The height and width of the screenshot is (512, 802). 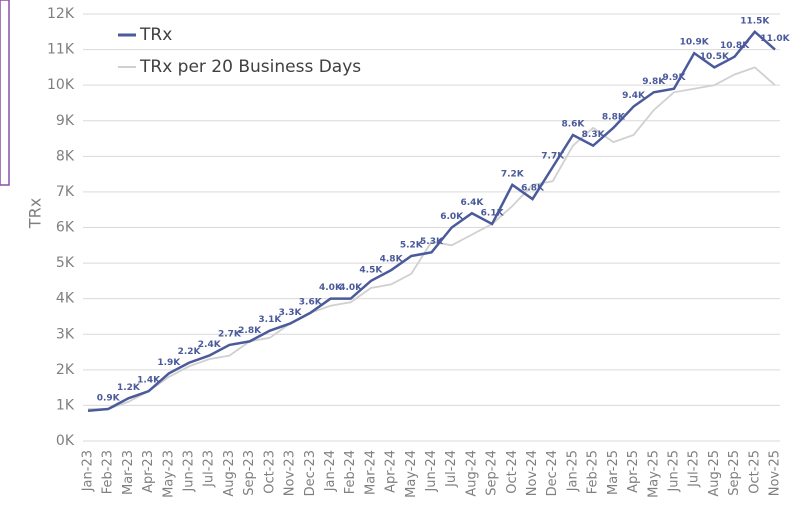 What do you see at coordinates (371, 270) in the screenshot?
I see `data-label: 4.5K` at bounding box center [371, 270].